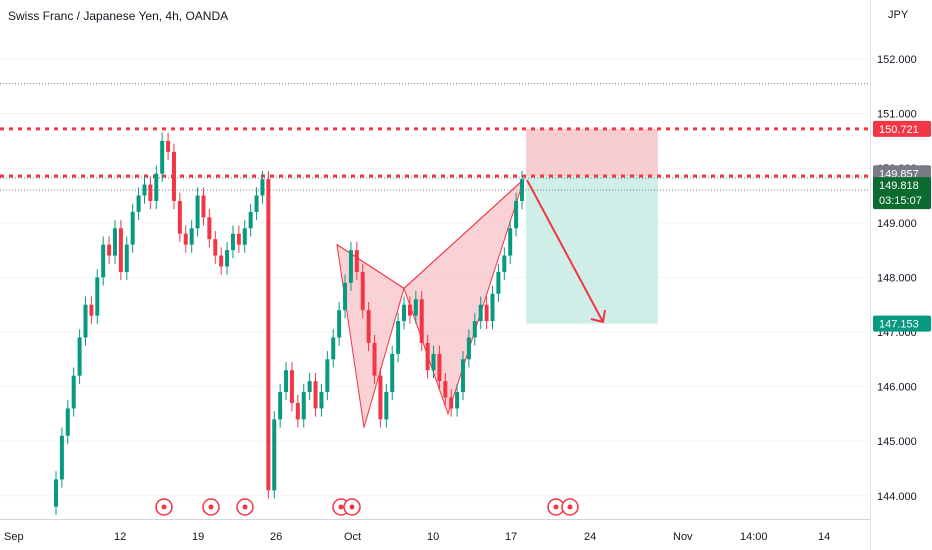 The image size is (932, 550). I want to click on x-tick-label: 12, so click(120, 537).